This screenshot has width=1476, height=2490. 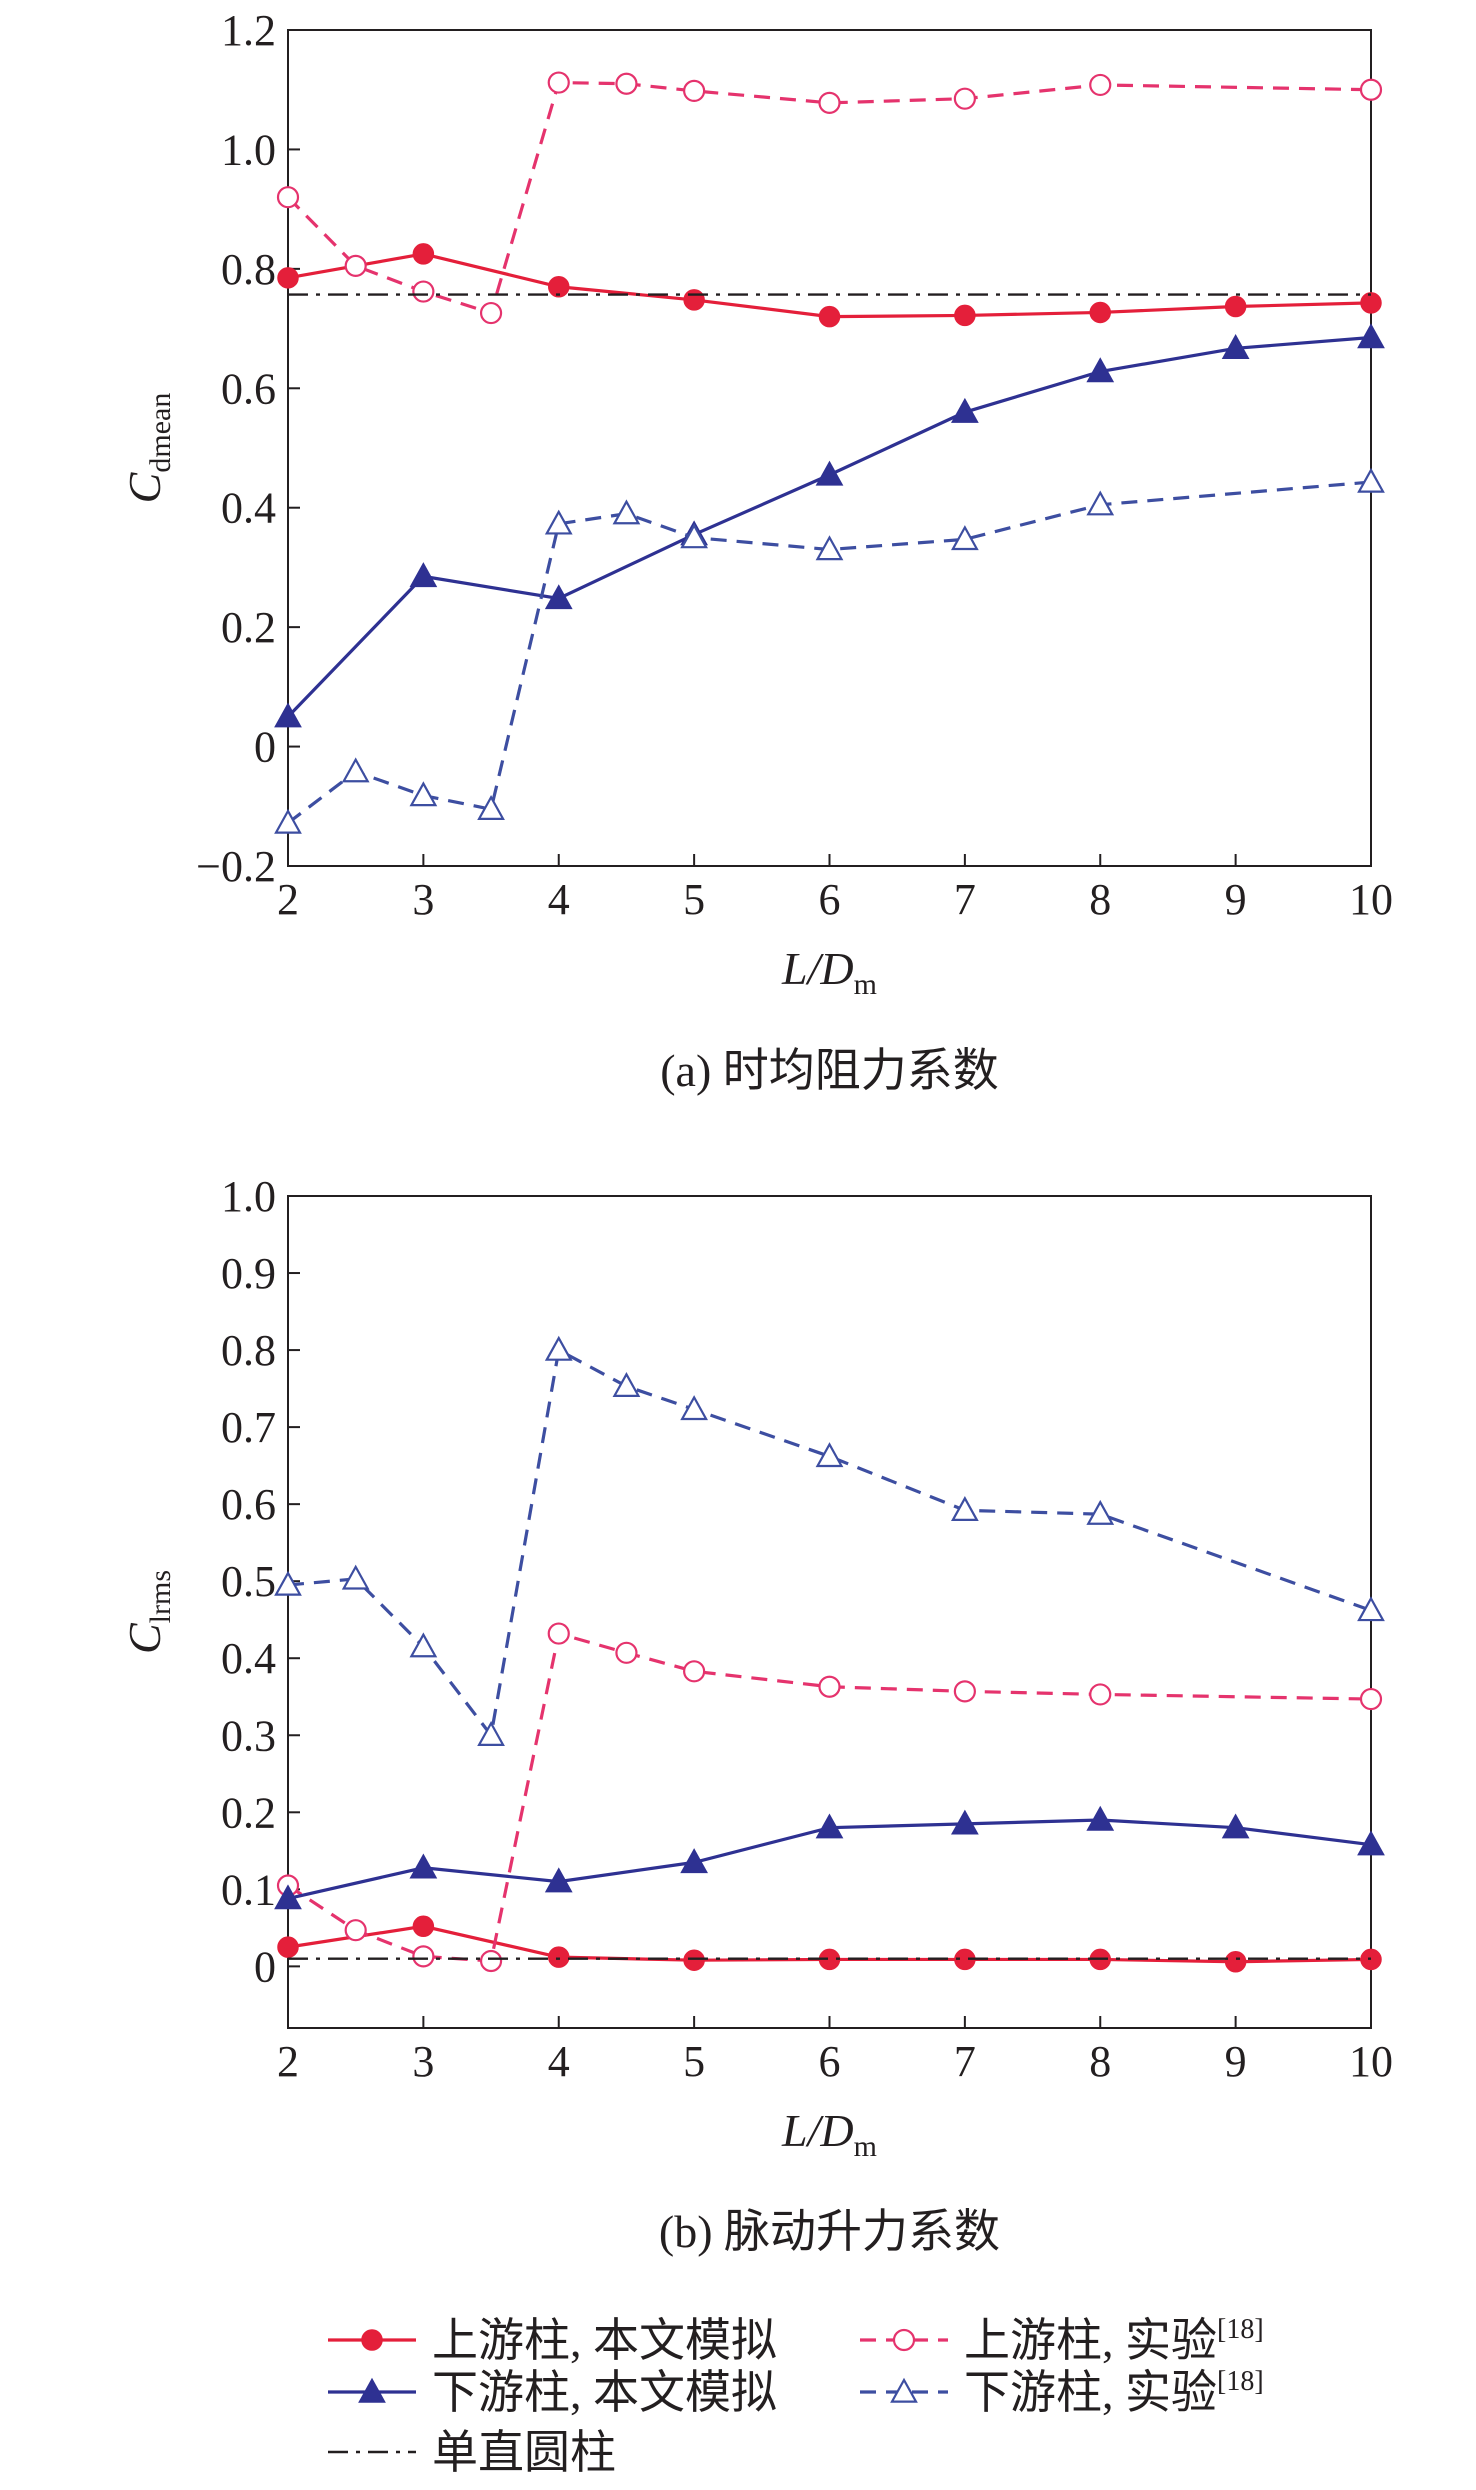 What do you see at coordinates (1100, 2061) in the screenshot?
I see `chart-b-x-tick-label: 8` at bounding box center [1100, 2061].